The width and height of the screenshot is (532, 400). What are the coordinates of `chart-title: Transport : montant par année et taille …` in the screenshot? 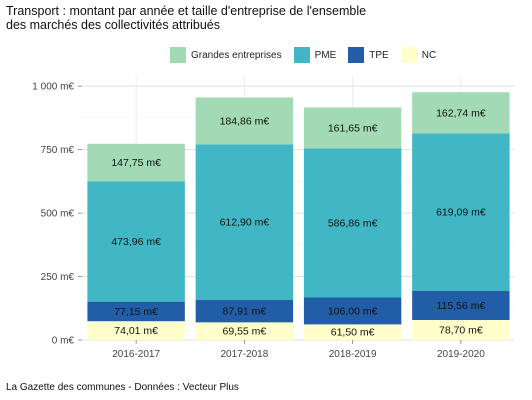 It's located at (206, 18).